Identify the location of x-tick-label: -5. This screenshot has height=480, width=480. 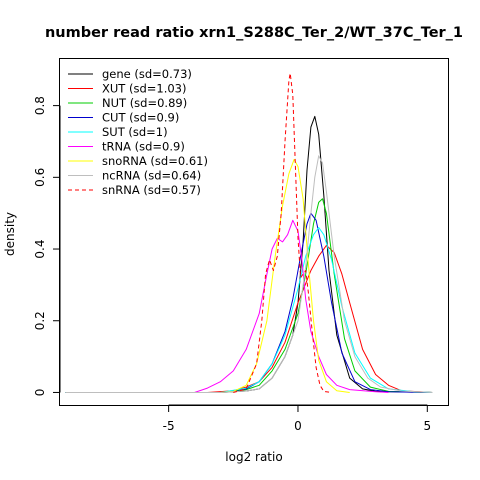
(169, 426).